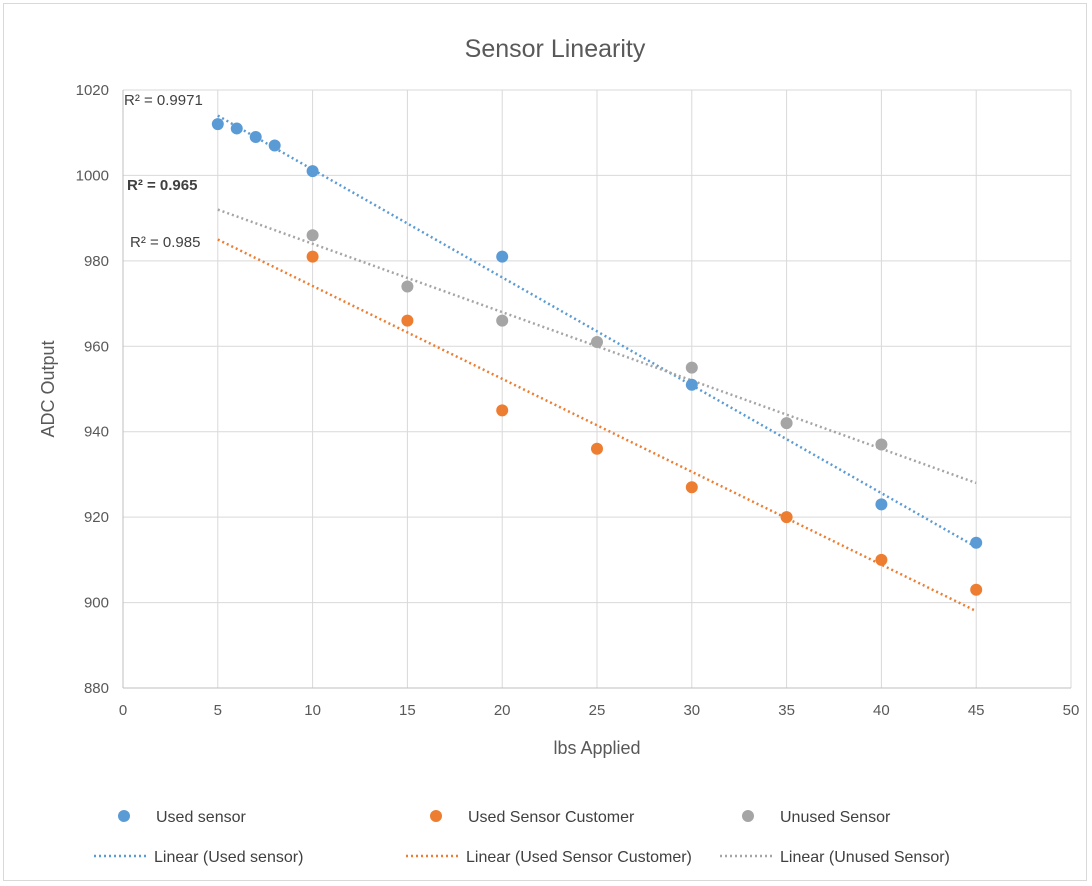 The height and width of the screenshot is (886, 1092). What do you see at coordinates (96, 261) in the screenshot?
I see `y-tick-label: 980` at bounding box center [96, 261].